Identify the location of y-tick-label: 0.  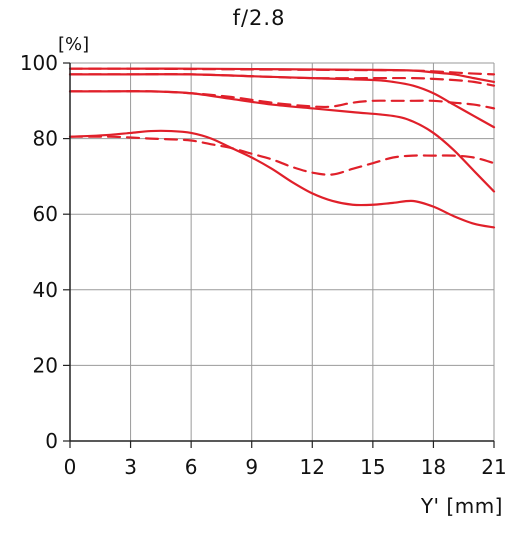
(51, 441).